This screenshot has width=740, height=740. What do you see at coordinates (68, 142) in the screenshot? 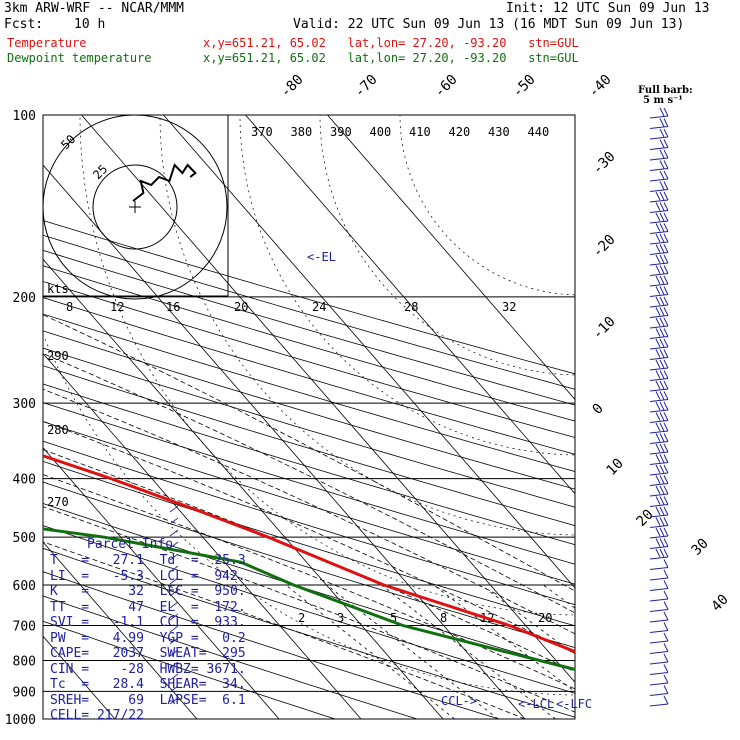
I see `hodograph-ring-label: 50` at bounding box center [68, 142].